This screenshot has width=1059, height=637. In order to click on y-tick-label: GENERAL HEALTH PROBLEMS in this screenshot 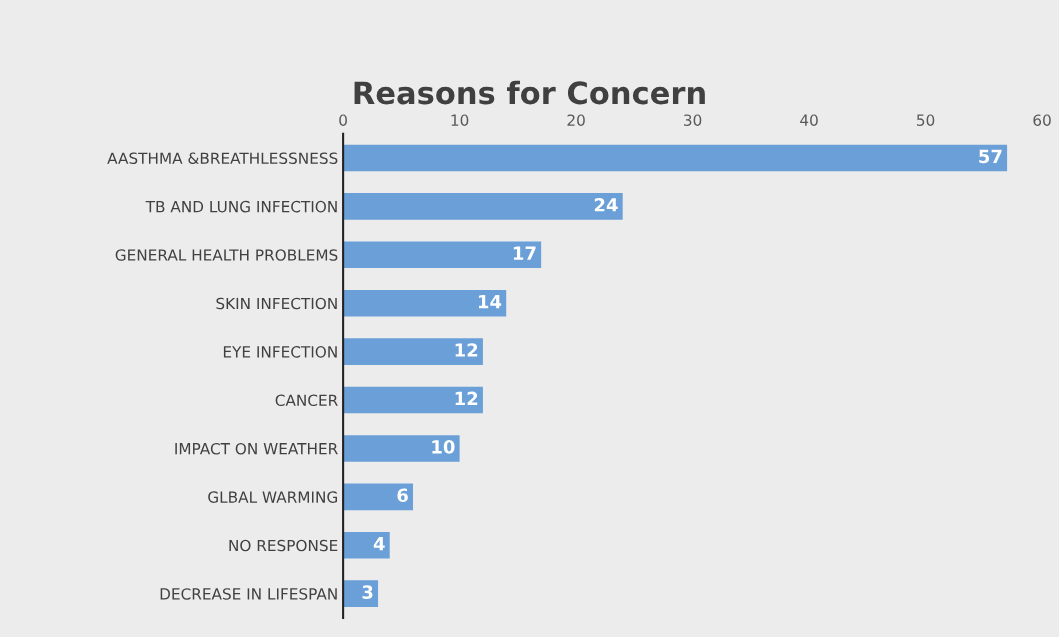, I will do `click(226, 255)`.